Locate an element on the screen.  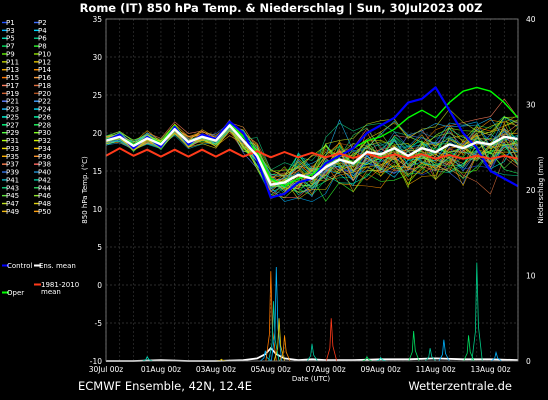
x-tick-label: 11Aug 00z is located at coordinates (436, 369).